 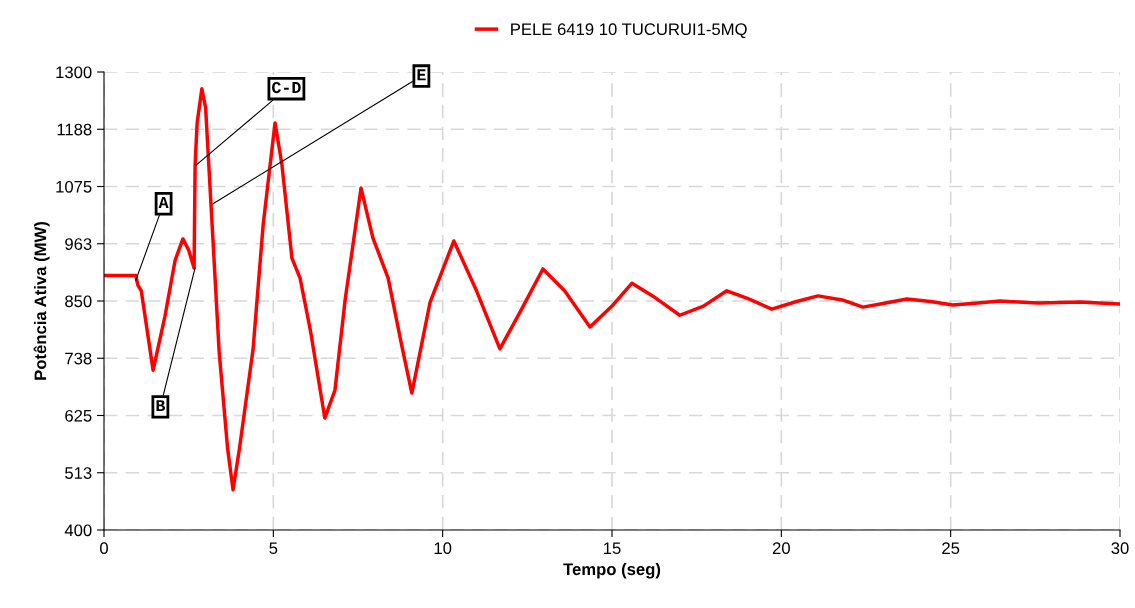 What do you see at coordinates (781, 548) in the screenshot?
I see `x-tick-label: 20` at bounding box center [781, 548].